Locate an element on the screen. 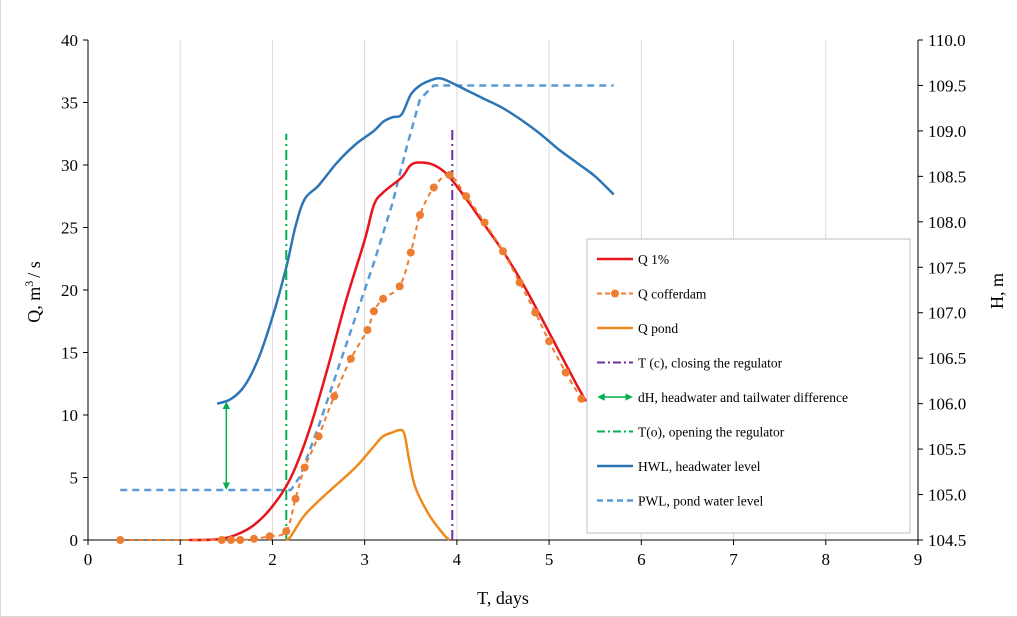 This screenshot has width=1017, height=617. legend-dh-headwater-and-tailwater-difference-label: dH, headwater and tailwater difference is located at coordinates (743, 397).